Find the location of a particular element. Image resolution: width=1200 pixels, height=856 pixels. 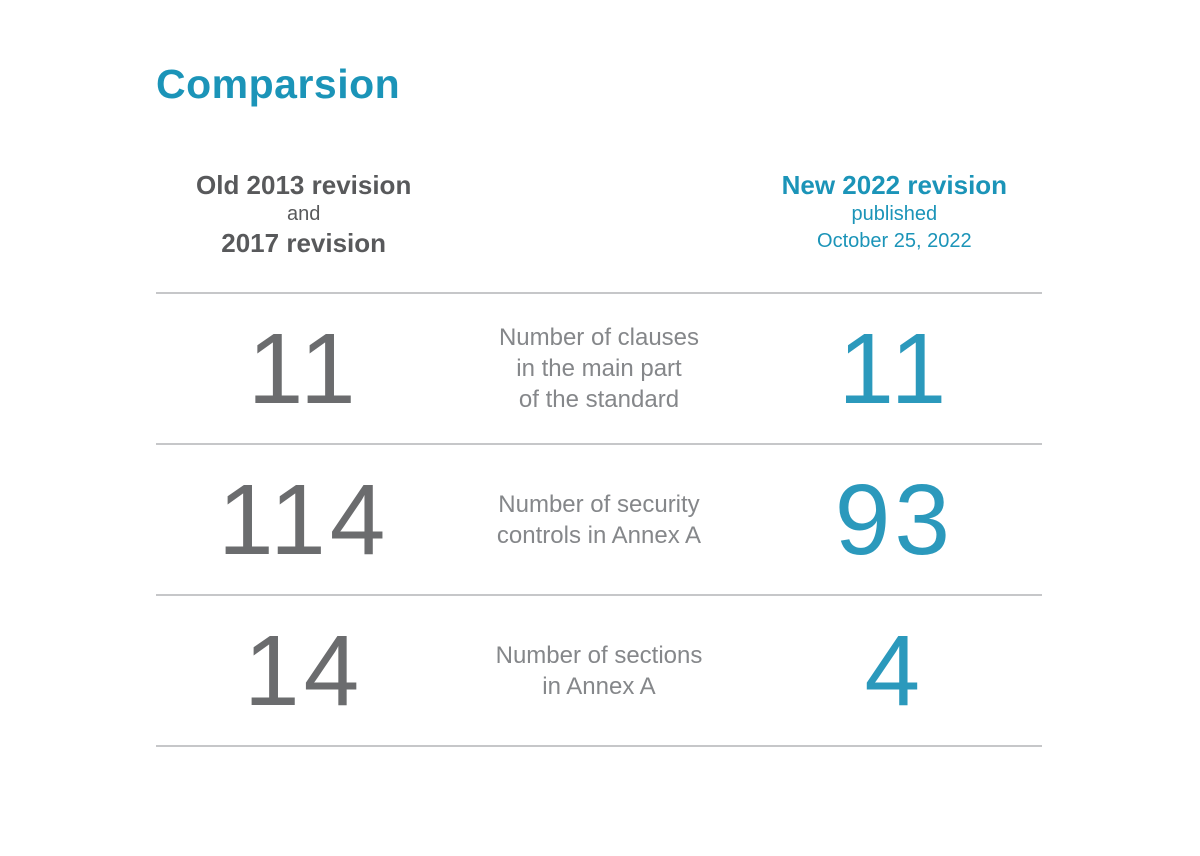

row-label-sections: Number of sections in Annex A is located at coordinates (599, 670).